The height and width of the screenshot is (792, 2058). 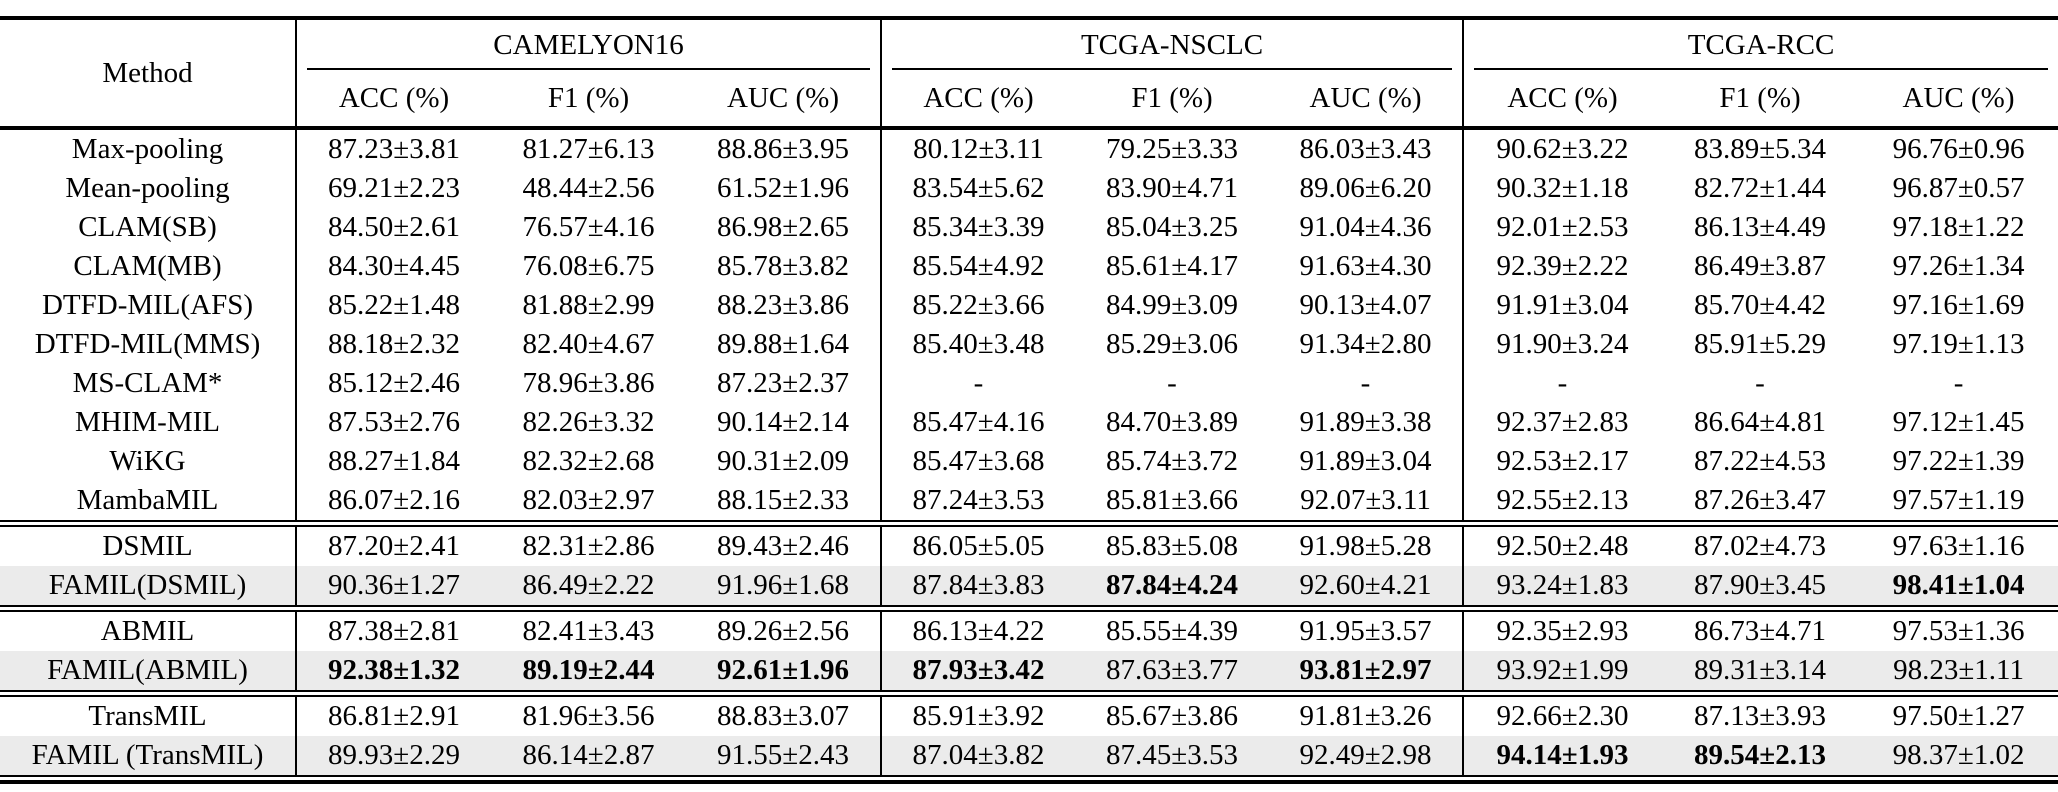 What do you see at coordinates (1029, 779) in the screenshot?
I see `table-bottom-rule` at bounding box center [1029, 779].